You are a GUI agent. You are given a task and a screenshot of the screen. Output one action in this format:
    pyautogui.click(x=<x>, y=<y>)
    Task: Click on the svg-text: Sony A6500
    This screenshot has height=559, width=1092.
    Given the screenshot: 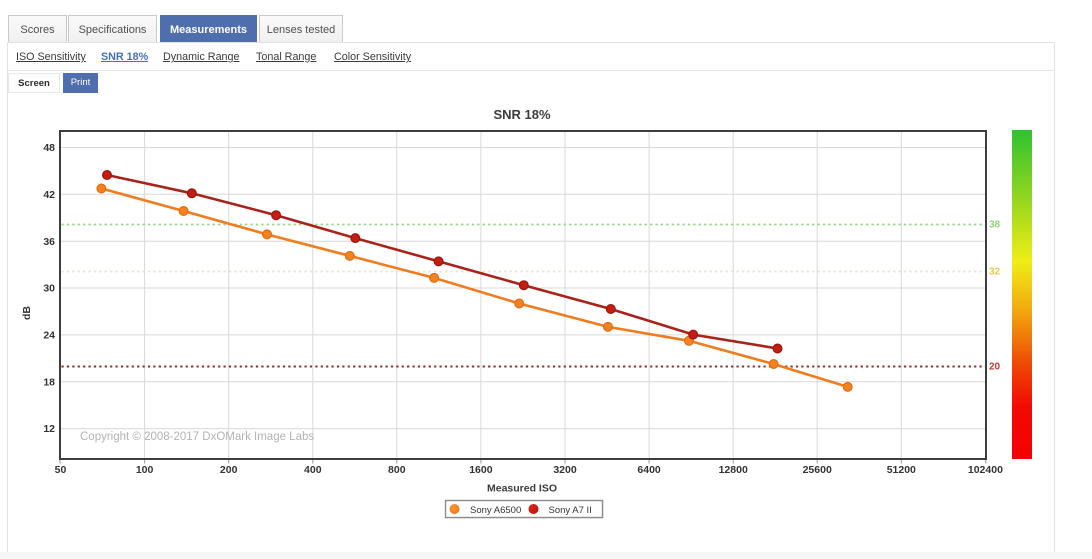 What is the action you would take?
    pyautogui.click(x=495, y=510)
    